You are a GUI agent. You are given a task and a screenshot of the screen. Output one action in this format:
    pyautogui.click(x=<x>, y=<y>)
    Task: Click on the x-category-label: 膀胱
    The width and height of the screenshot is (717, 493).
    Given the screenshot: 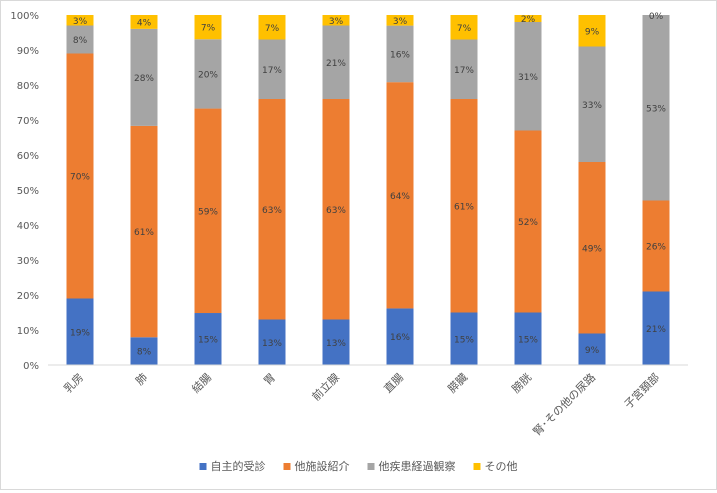 What is the action you would take?
    pyautogui.click(x=521, y=382)
    